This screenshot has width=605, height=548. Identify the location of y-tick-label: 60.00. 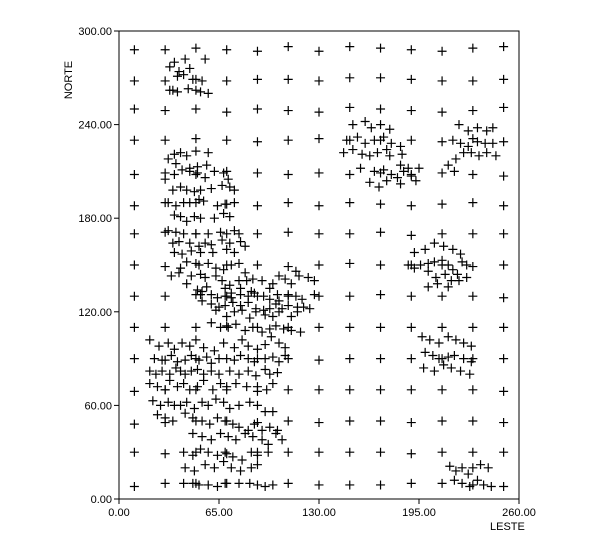
(98, 406).